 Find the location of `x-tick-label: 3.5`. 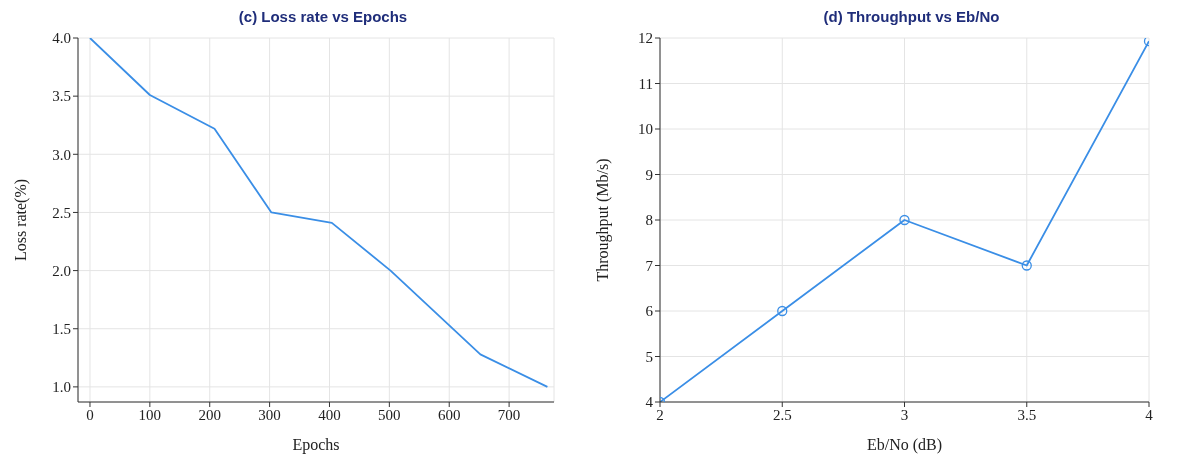

x-tick-label: 3.5 is located at coordinates (1027, 414).